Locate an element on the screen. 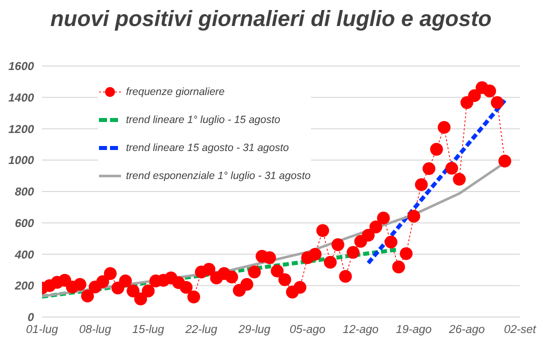  legend-label: trend lineare 15 agosto - 31 agosto is located at coordinates (207, 148).